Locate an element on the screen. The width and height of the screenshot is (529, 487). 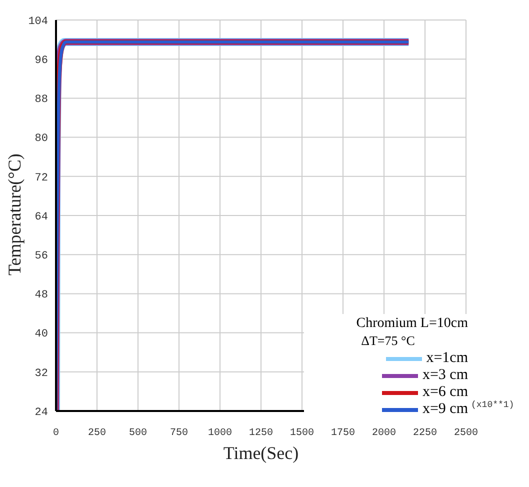
legend-label: x=1cm is located at coordinates (447, 358).